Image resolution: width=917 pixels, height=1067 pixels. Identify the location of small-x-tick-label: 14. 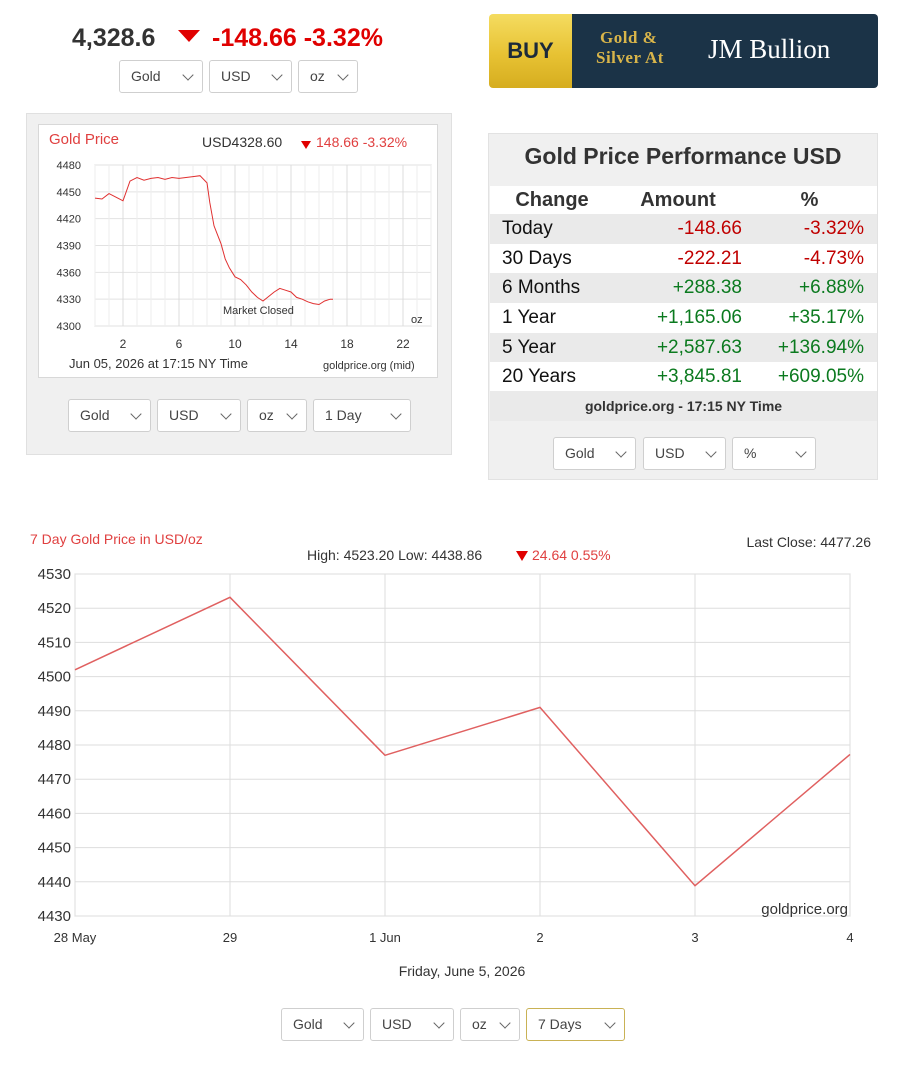
(291, 344).